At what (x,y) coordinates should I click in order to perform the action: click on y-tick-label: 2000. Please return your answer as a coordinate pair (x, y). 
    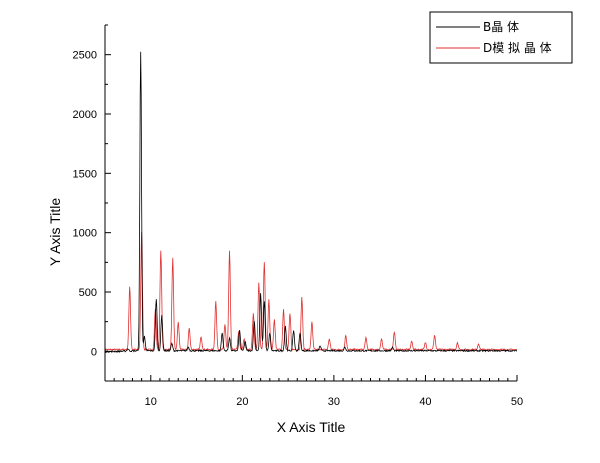
    Looking at the image, I should click on (85, 115).